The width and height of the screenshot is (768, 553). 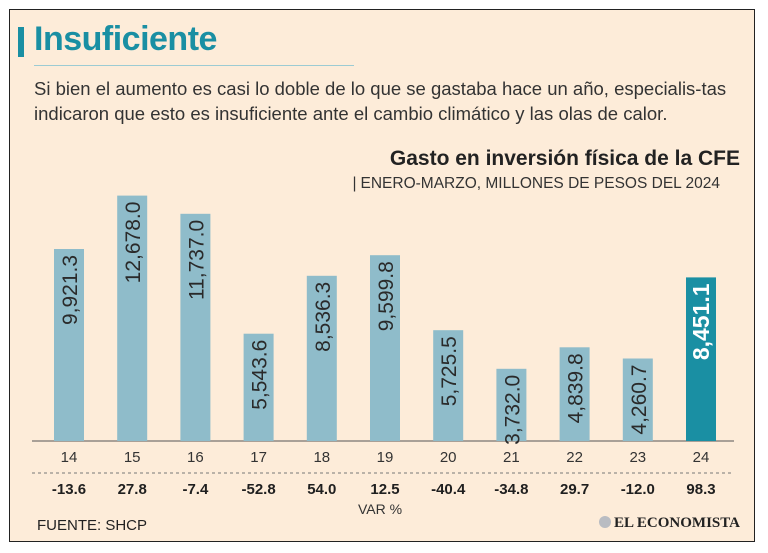 I want to click on var-pct-20: -40.4, so click(x=448, y=489).